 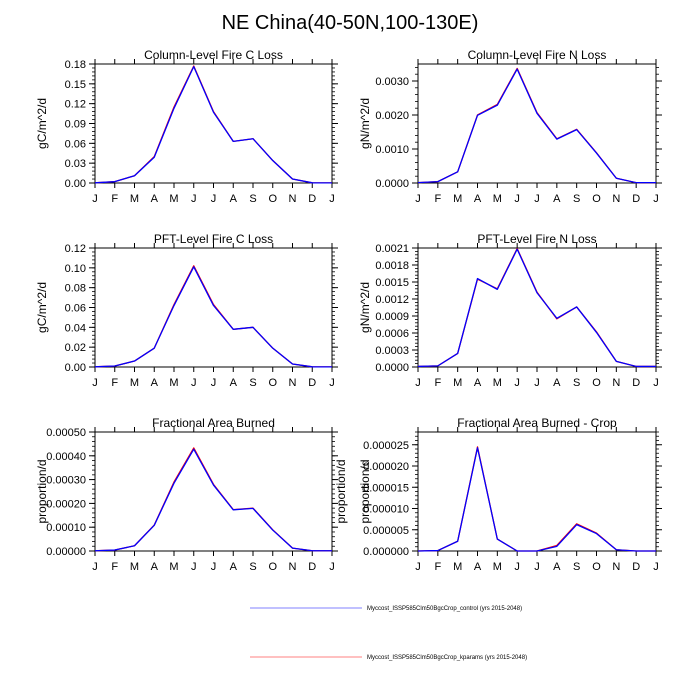 What do you see at coordinates (537, 423) in the screenshot?
I see `chart-title: Fractional Area Burned - Crop` at bounding box center [537, 423].